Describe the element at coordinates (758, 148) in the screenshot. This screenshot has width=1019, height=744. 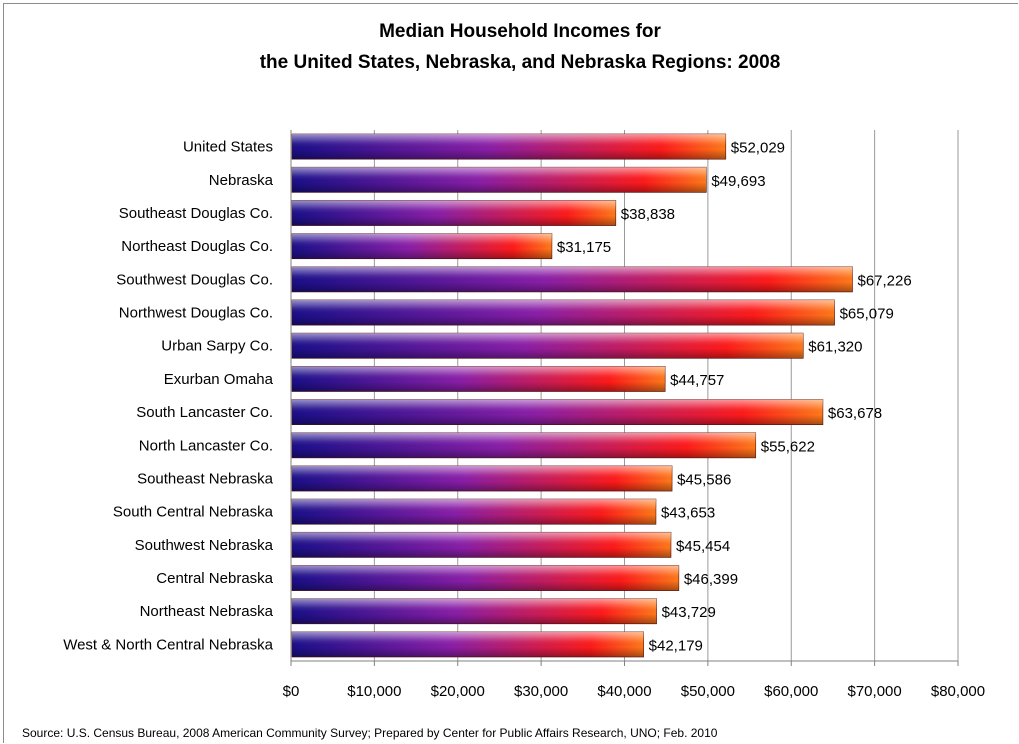
I see `data-label: $52,029` at that location.